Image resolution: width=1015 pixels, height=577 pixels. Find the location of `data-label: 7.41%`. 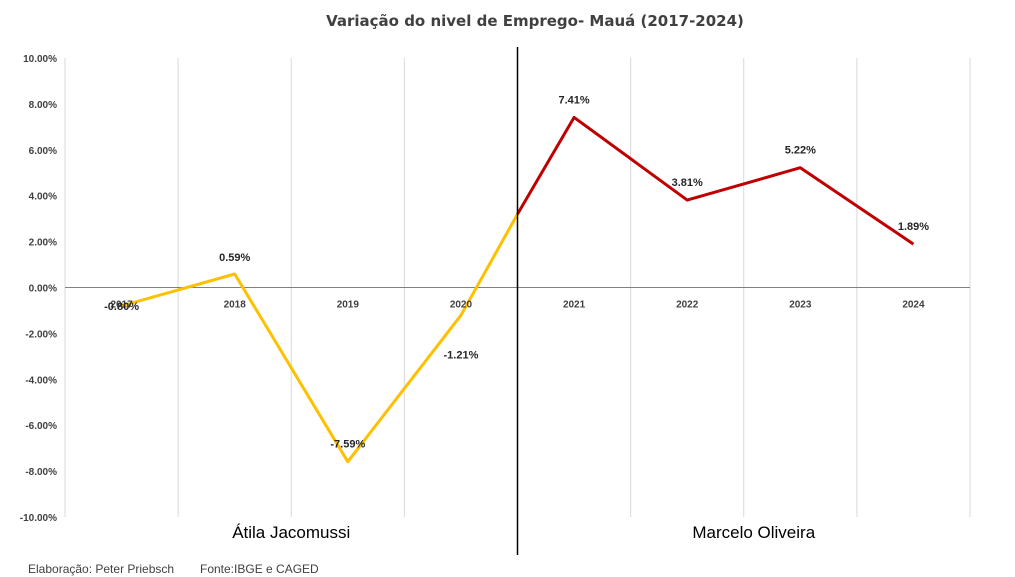

data-label: 7.41% is located at coordinates (573, 100).